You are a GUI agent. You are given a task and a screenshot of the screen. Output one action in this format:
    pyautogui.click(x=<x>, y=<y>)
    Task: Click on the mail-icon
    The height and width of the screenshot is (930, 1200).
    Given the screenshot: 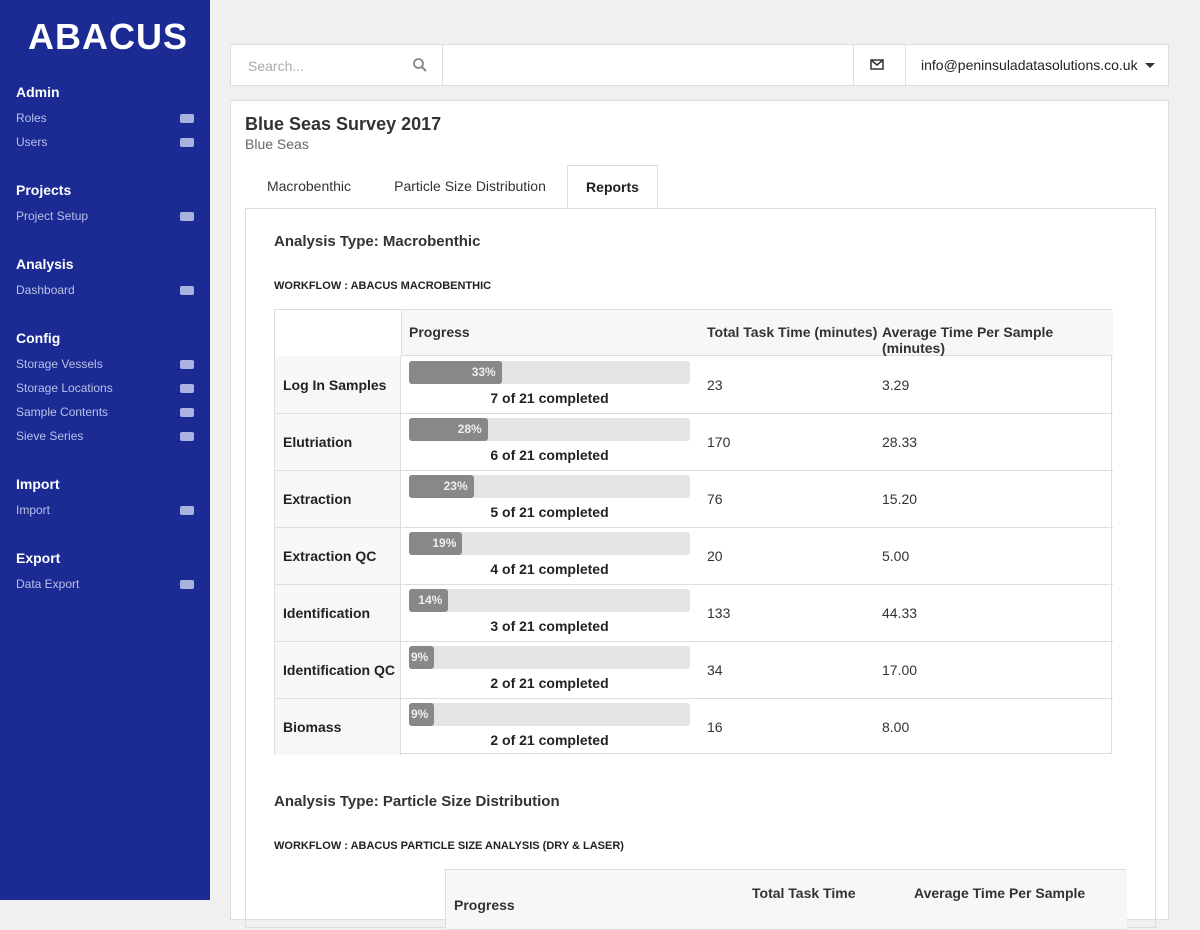 What is the action you would take?
    pyautogui.click(x=877, y=64)
    